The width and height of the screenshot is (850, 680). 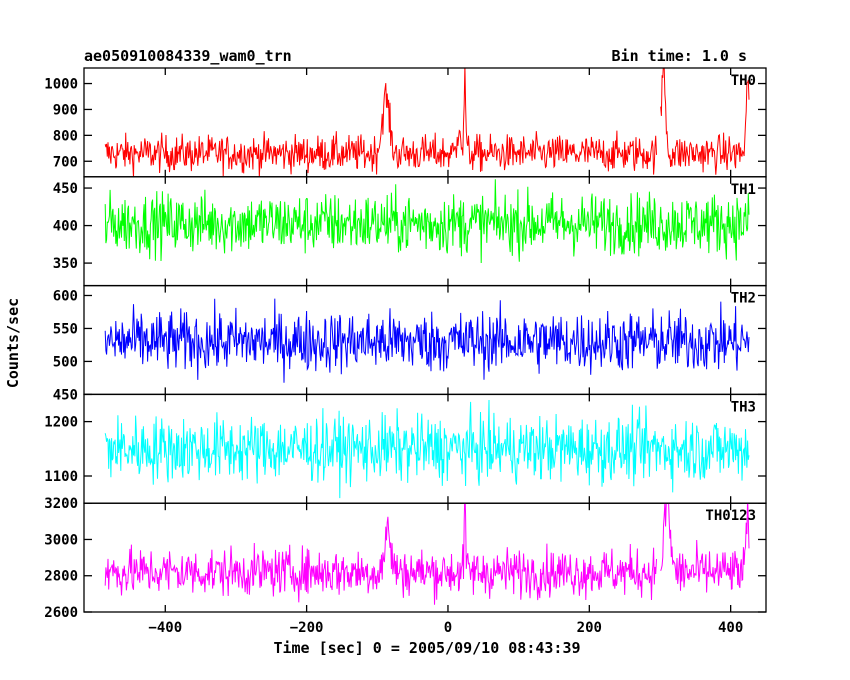 What do you see at coordinates (65, 227) in the screenshot?
I see `y-tick-label: 400` at bounding box center [65, 227].